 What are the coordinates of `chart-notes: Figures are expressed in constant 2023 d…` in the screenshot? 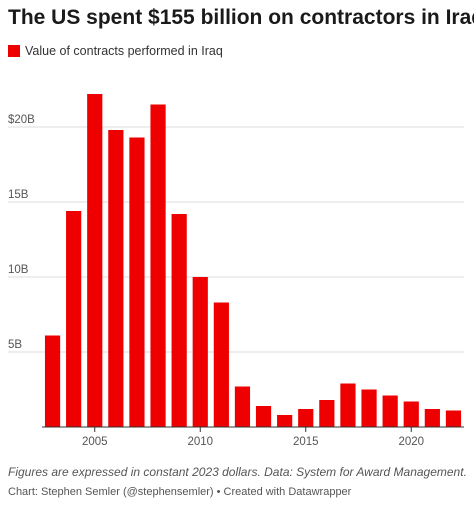 It's located at (237, 472).